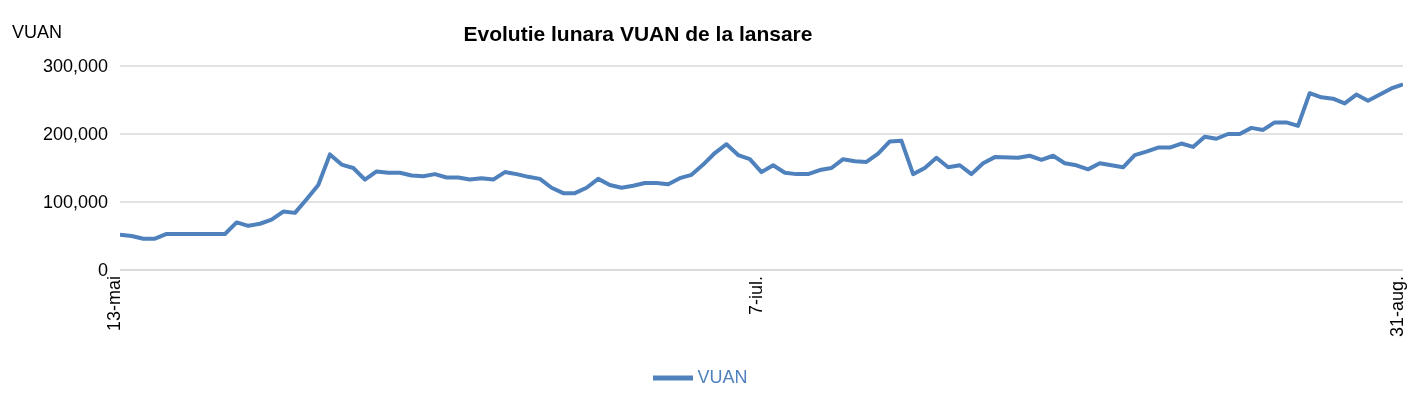 The image size is (1423, 401). Describe the element at coordinates (75, 66) in the screenshot. I see `y-tick-label: 300,000` at that location.